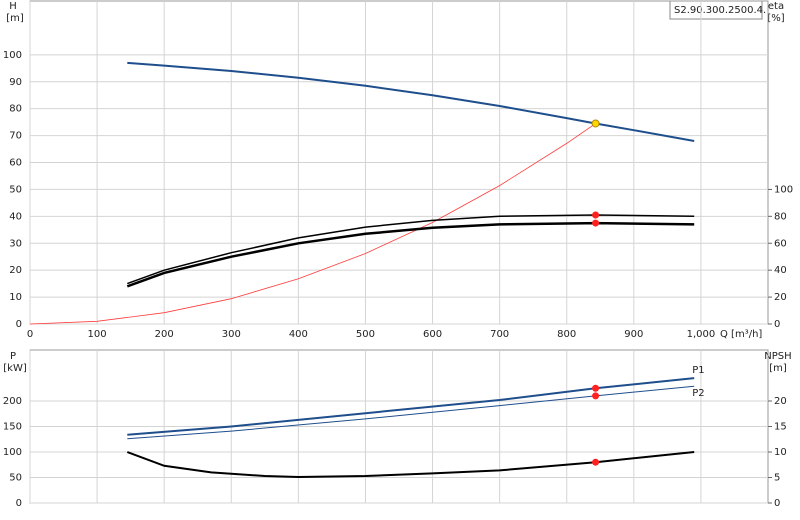  What do you see at coordinates (783, 189) in the screenshot?
I see `y2-tick-label: 100` at bounding box center [783, 189].